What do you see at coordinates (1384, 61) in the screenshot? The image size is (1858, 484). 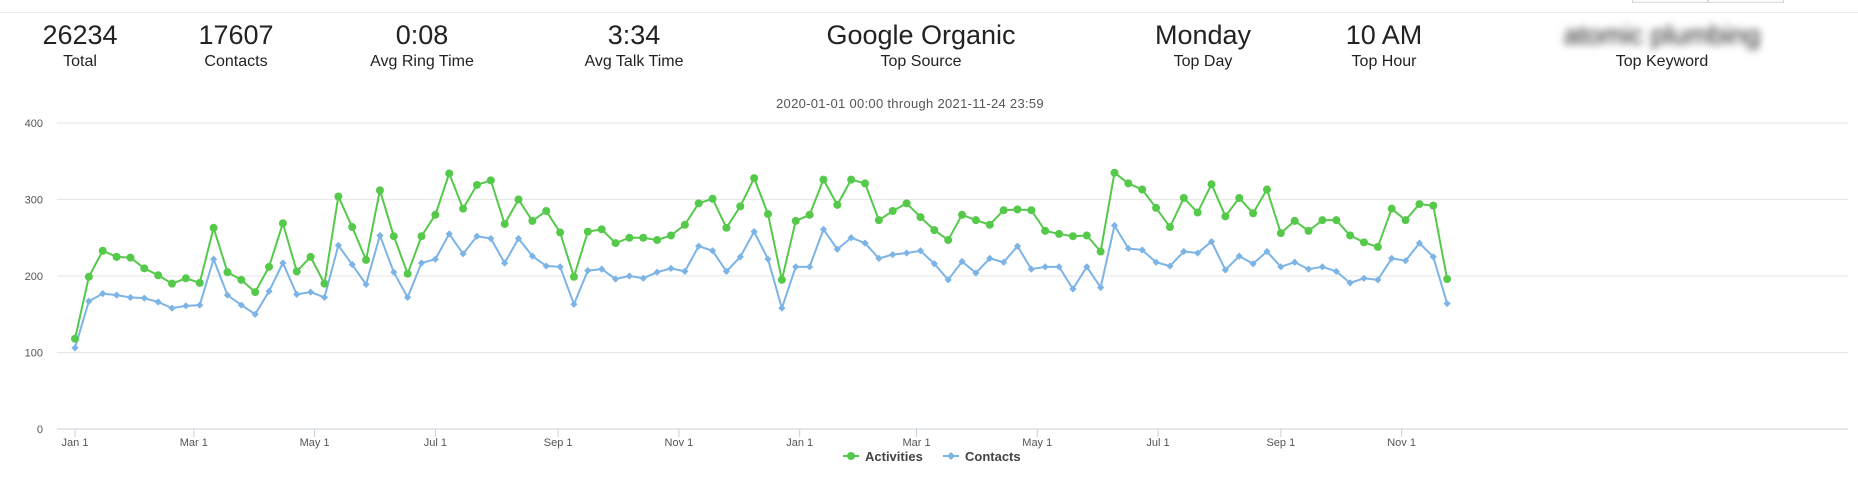 I see `stat-top-hour-label: Top Hour` at bounding box center [1384, 61].